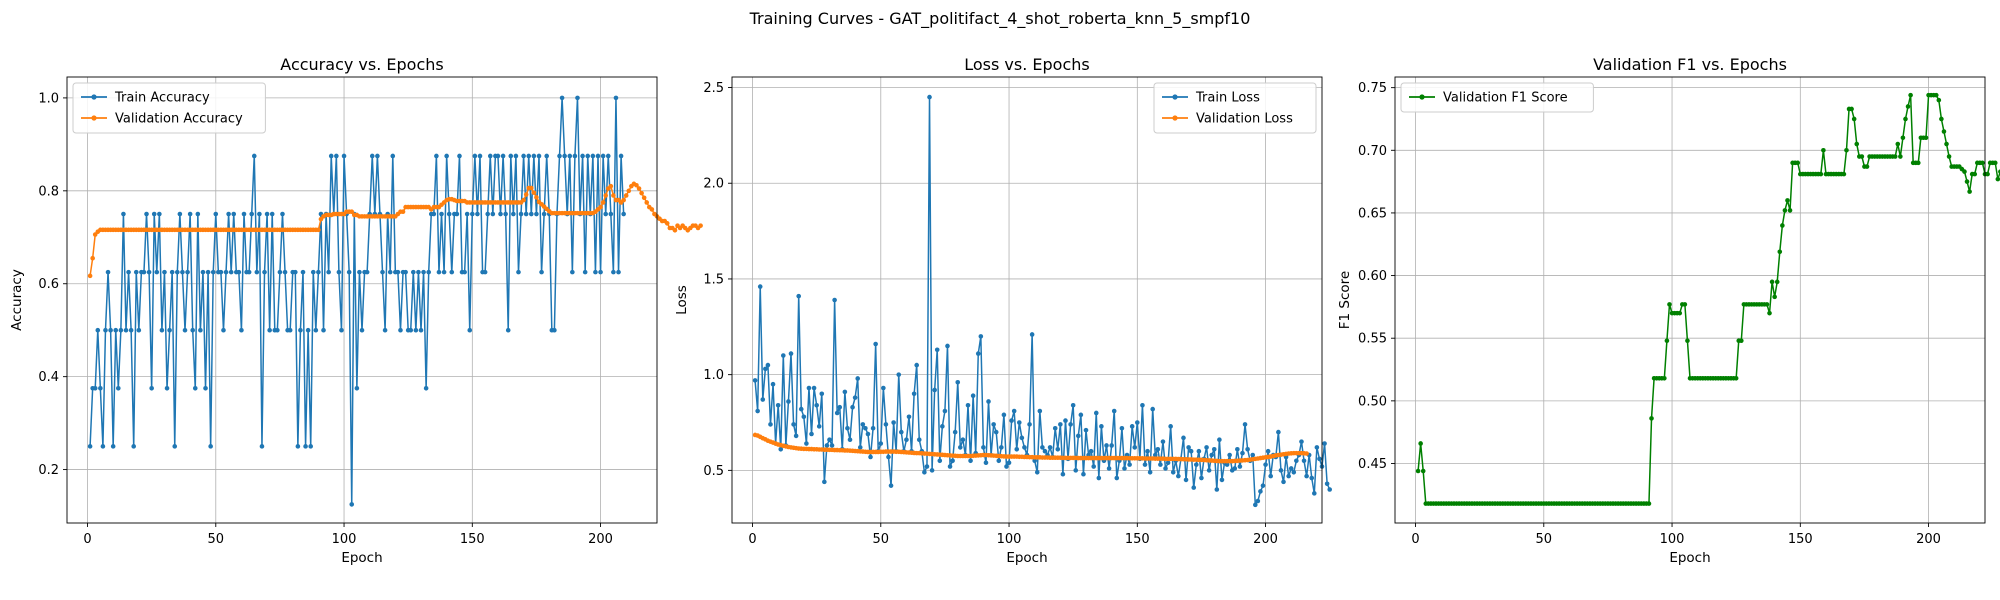 Image resolution: width=2000 pixels, height=600 pixels. What do you see at coordinates (713, 375) in the screenshot?
I see `y-tick-label: 1.0` at bounding box center [713, 375].